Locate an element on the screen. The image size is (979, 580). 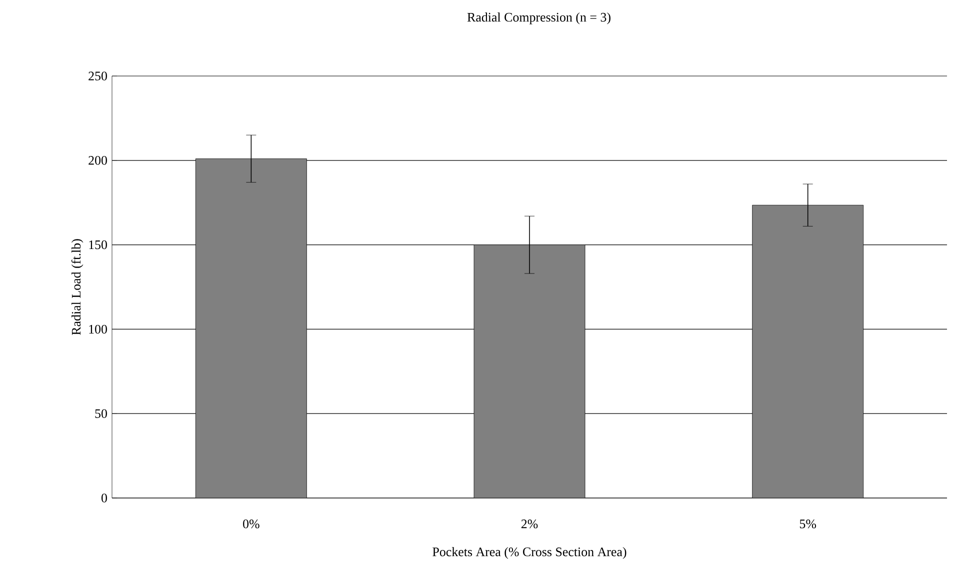
y-tick-label: 100 is located at coordinates (98, 329).